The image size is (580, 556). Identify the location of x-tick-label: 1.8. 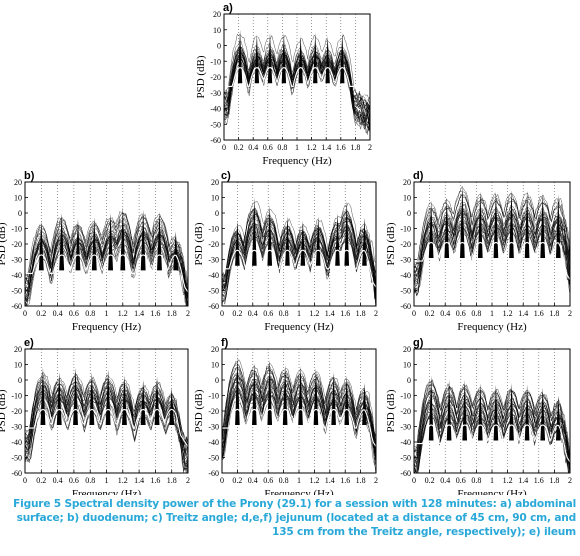
(361, 313).